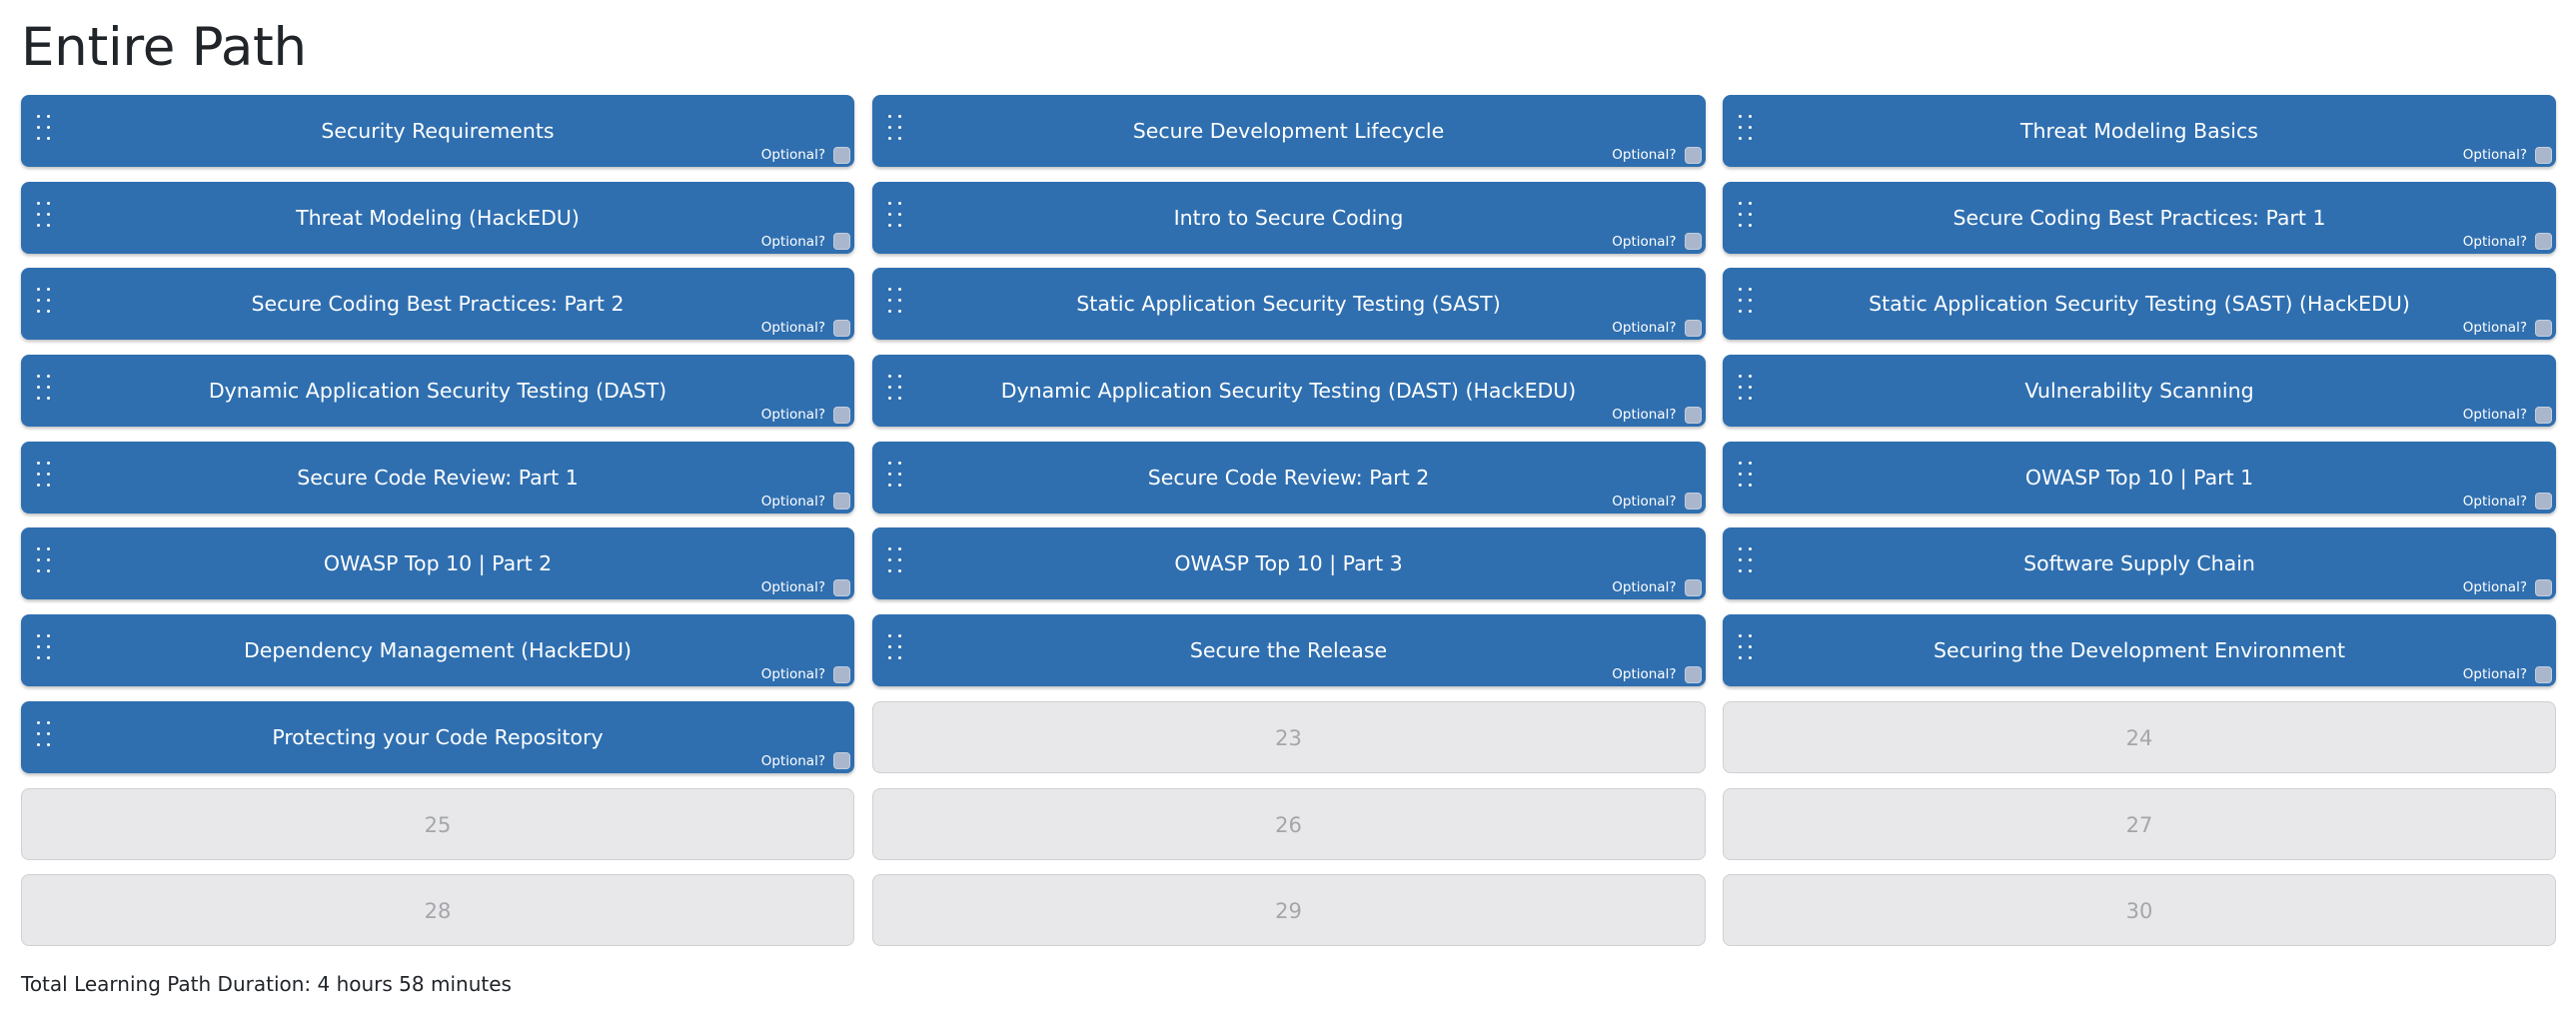 This screenshot has width=2576, height=1019. I want to click on course-tile: Intro to Secure Coding Optional?, so click(1288, 217).